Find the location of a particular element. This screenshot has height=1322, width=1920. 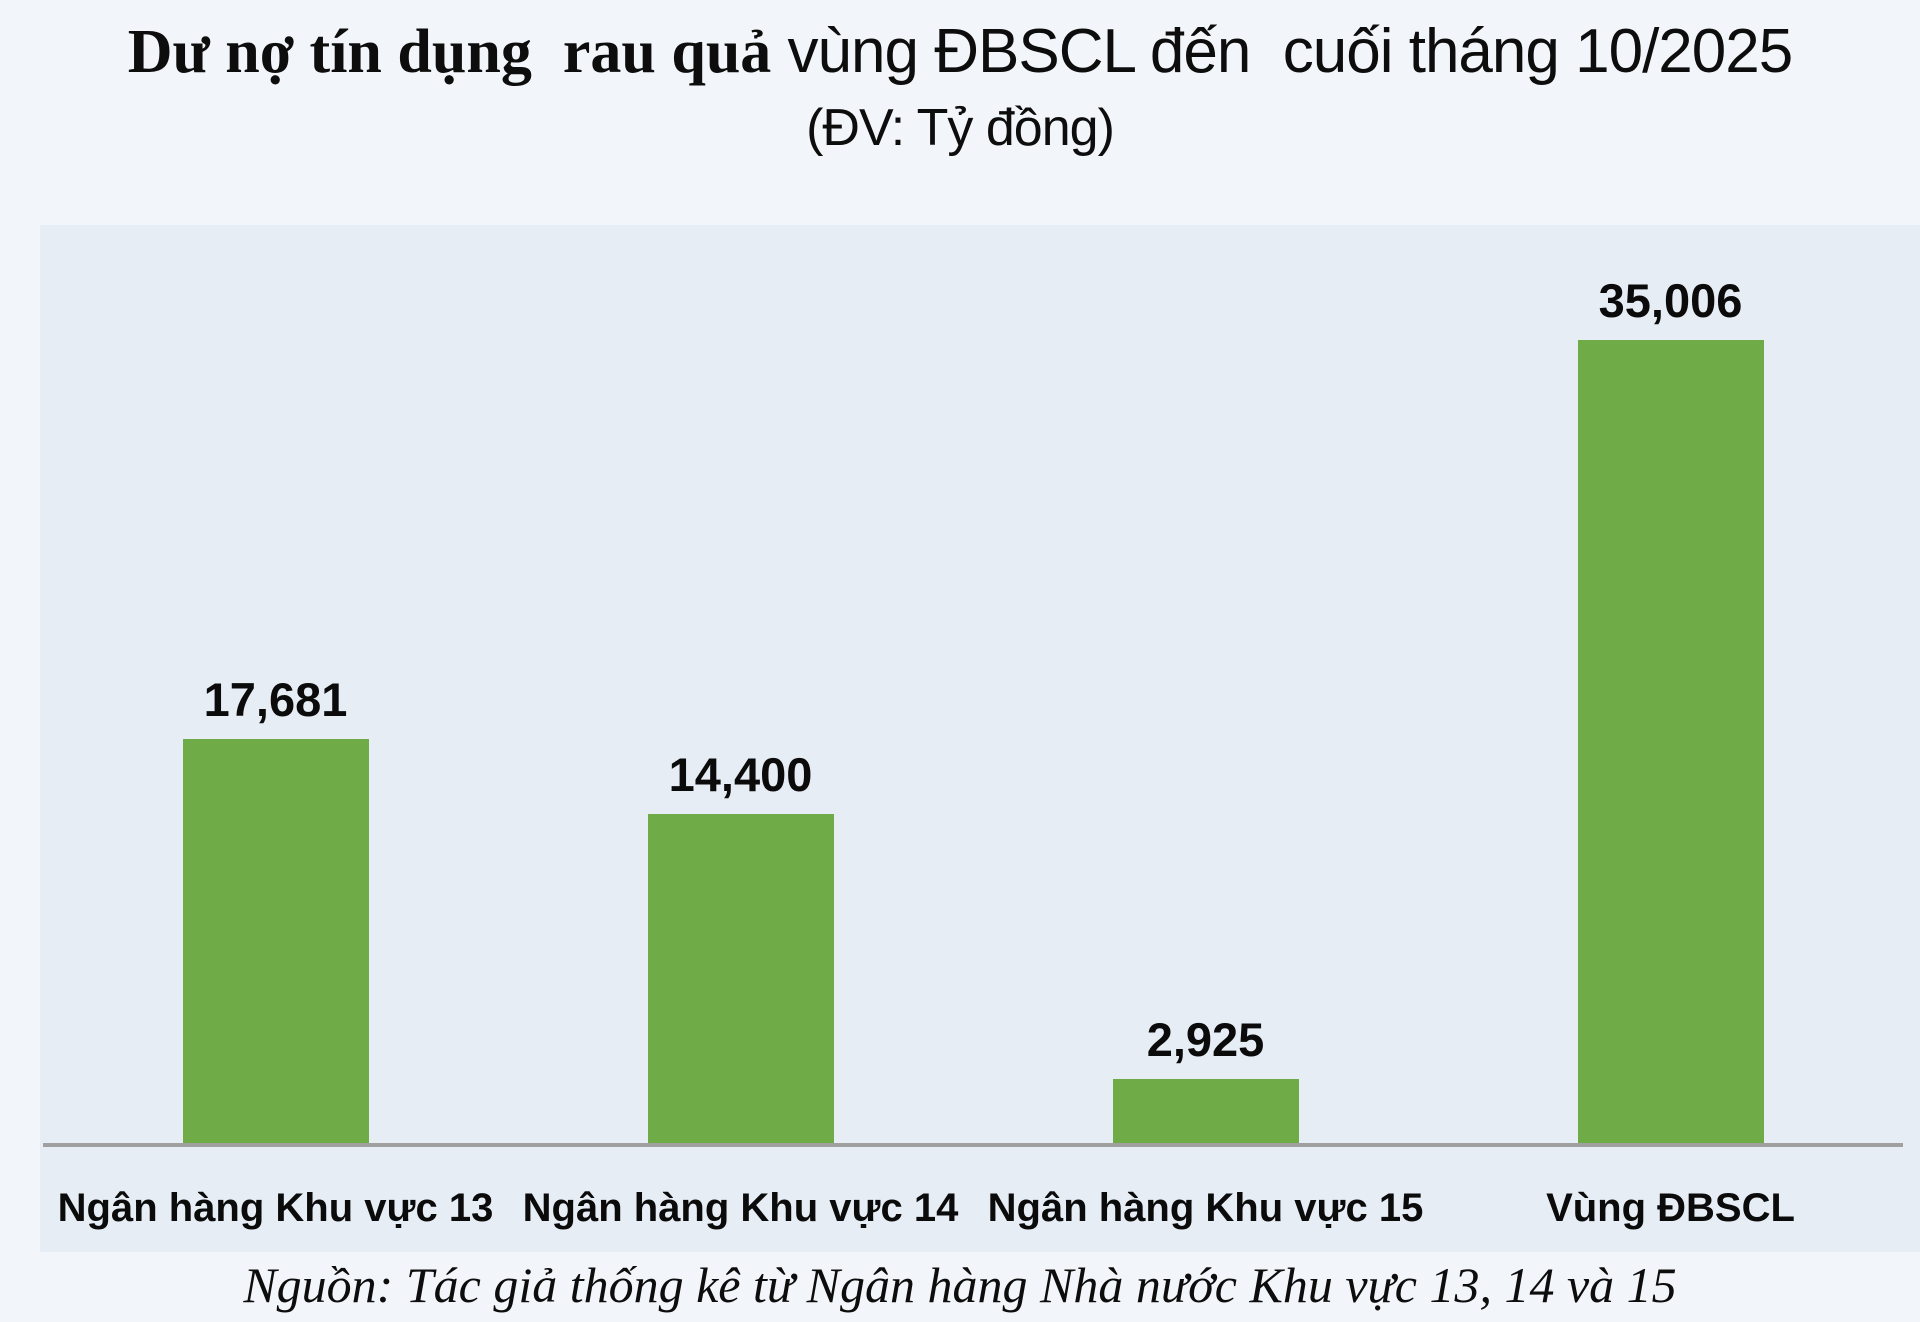

bar-value-label: 14,400 is located at coordinates (740, 774).